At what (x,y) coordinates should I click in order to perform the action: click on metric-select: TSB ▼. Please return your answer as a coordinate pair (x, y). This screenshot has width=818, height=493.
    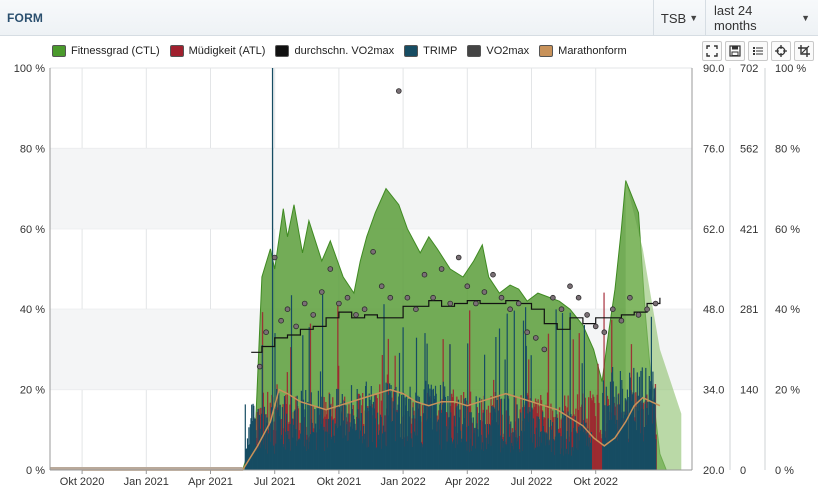
    Looking at the image, I should click on (679, 18).